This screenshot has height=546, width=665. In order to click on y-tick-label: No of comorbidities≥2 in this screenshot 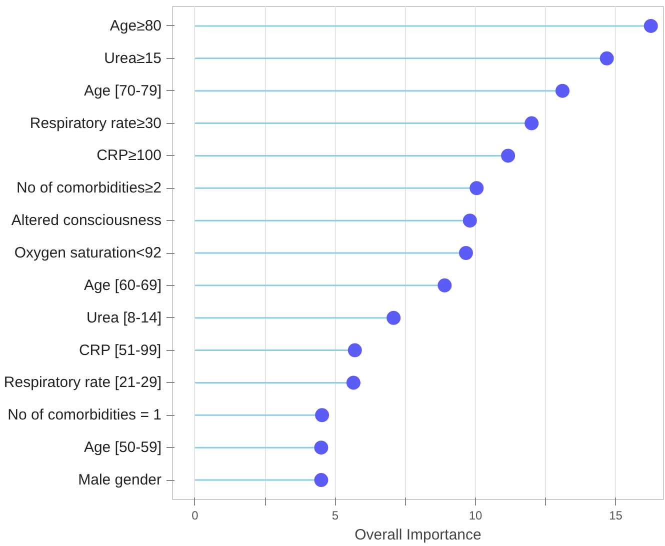, I will do `click(89, 188)`.